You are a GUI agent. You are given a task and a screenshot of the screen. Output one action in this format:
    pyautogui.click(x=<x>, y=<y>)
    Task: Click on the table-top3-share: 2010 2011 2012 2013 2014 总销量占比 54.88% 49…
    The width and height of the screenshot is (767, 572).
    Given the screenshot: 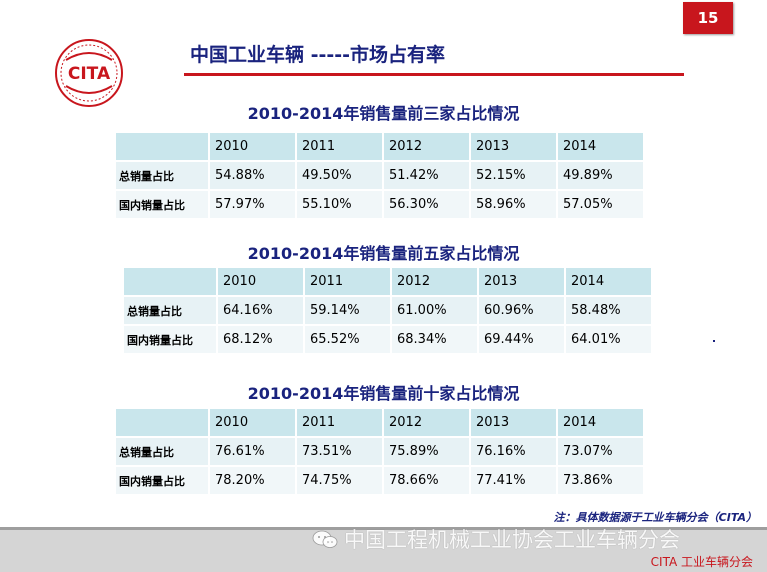 What is the action you would take?
    pyautogui.click(x=379, y=175)
    